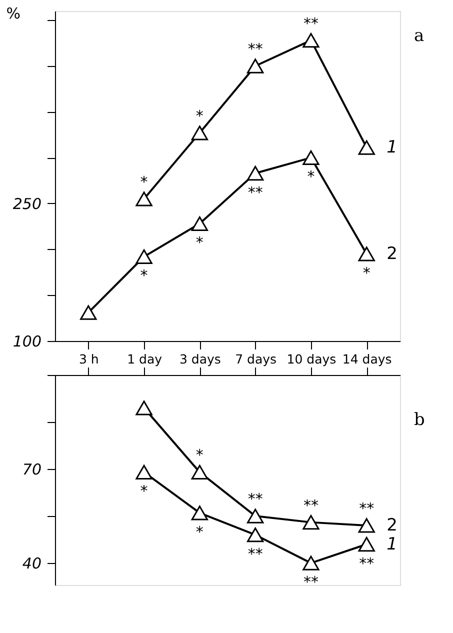  Describe the element at coordinates (27, 341) in the screenshot. I see `y-tick-label: 100` at that location.